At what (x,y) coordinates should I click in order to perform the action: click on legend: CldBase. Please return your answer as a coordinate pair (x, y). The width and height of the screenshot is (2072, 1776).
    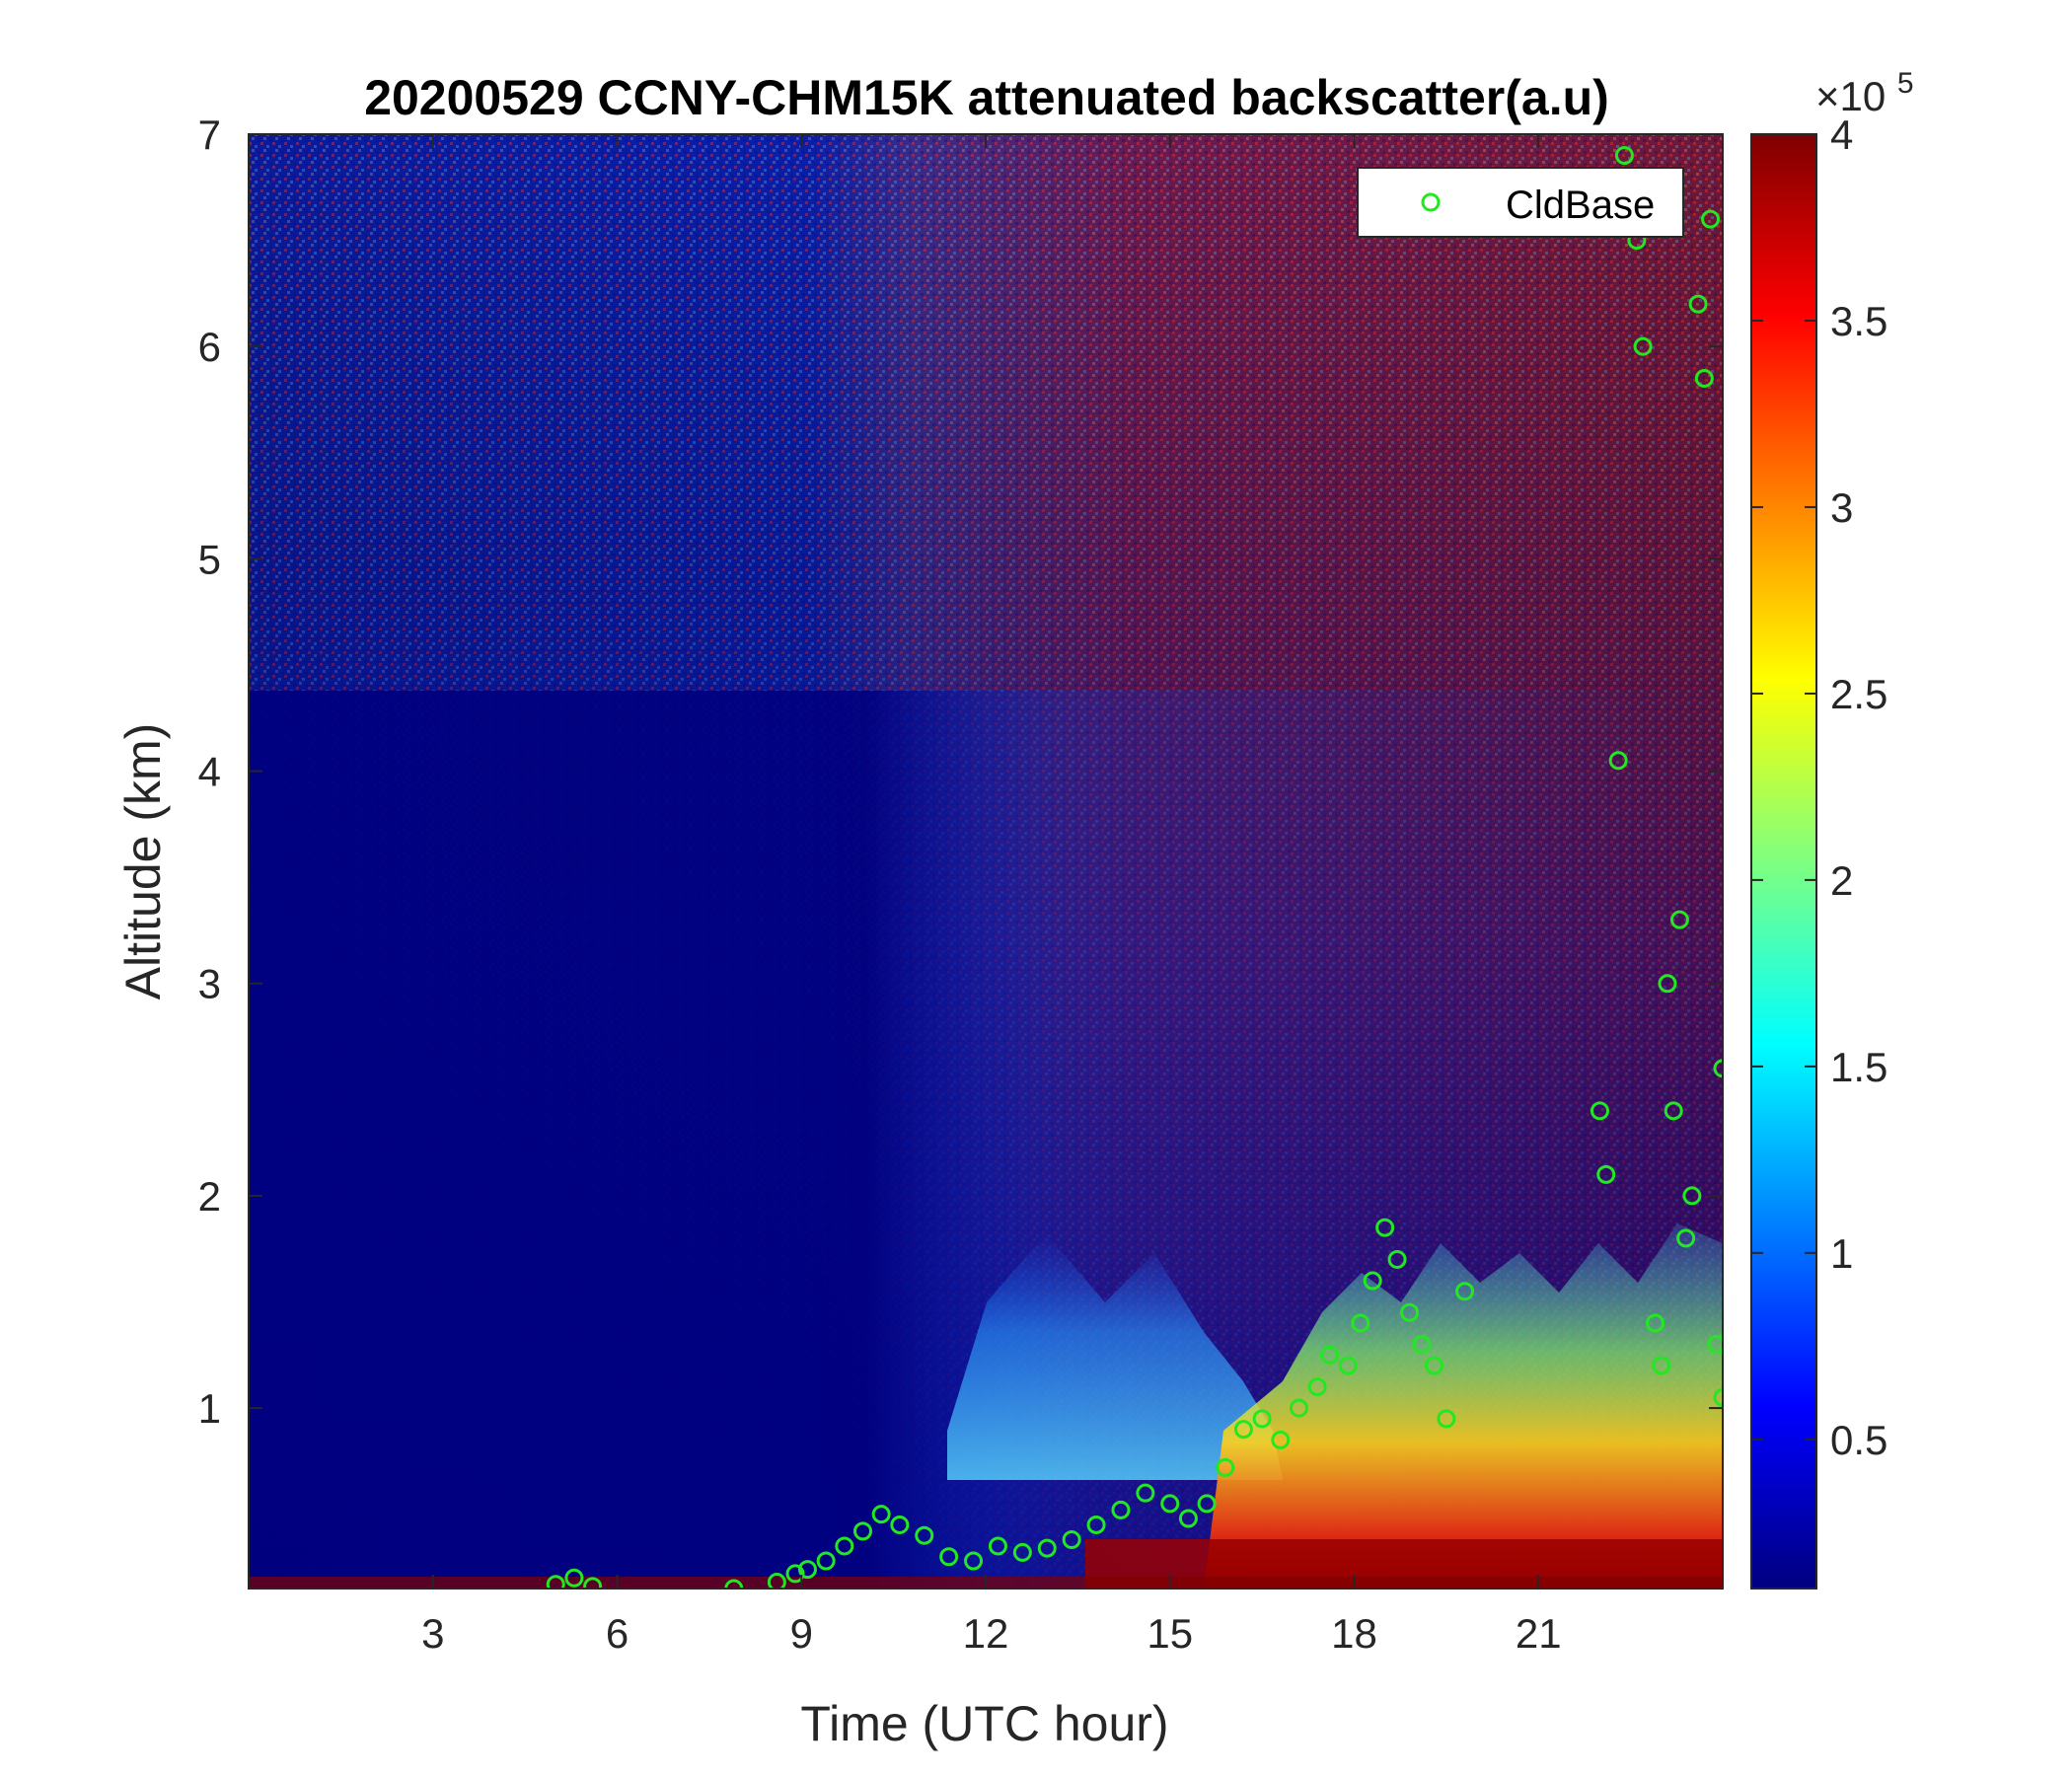
    Looking at the image, I should click on (1521, 203).